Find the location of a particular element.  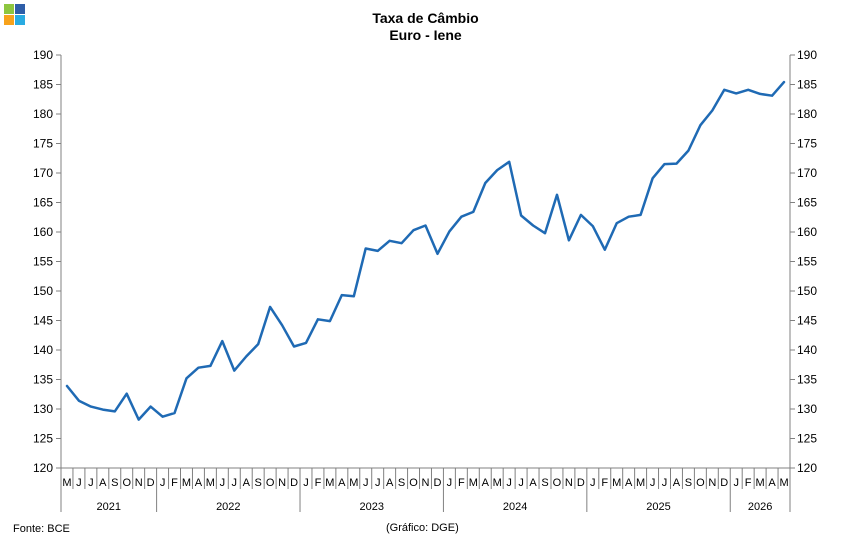

y-tick-label-right: 170 is located at coordinates (807, 173).